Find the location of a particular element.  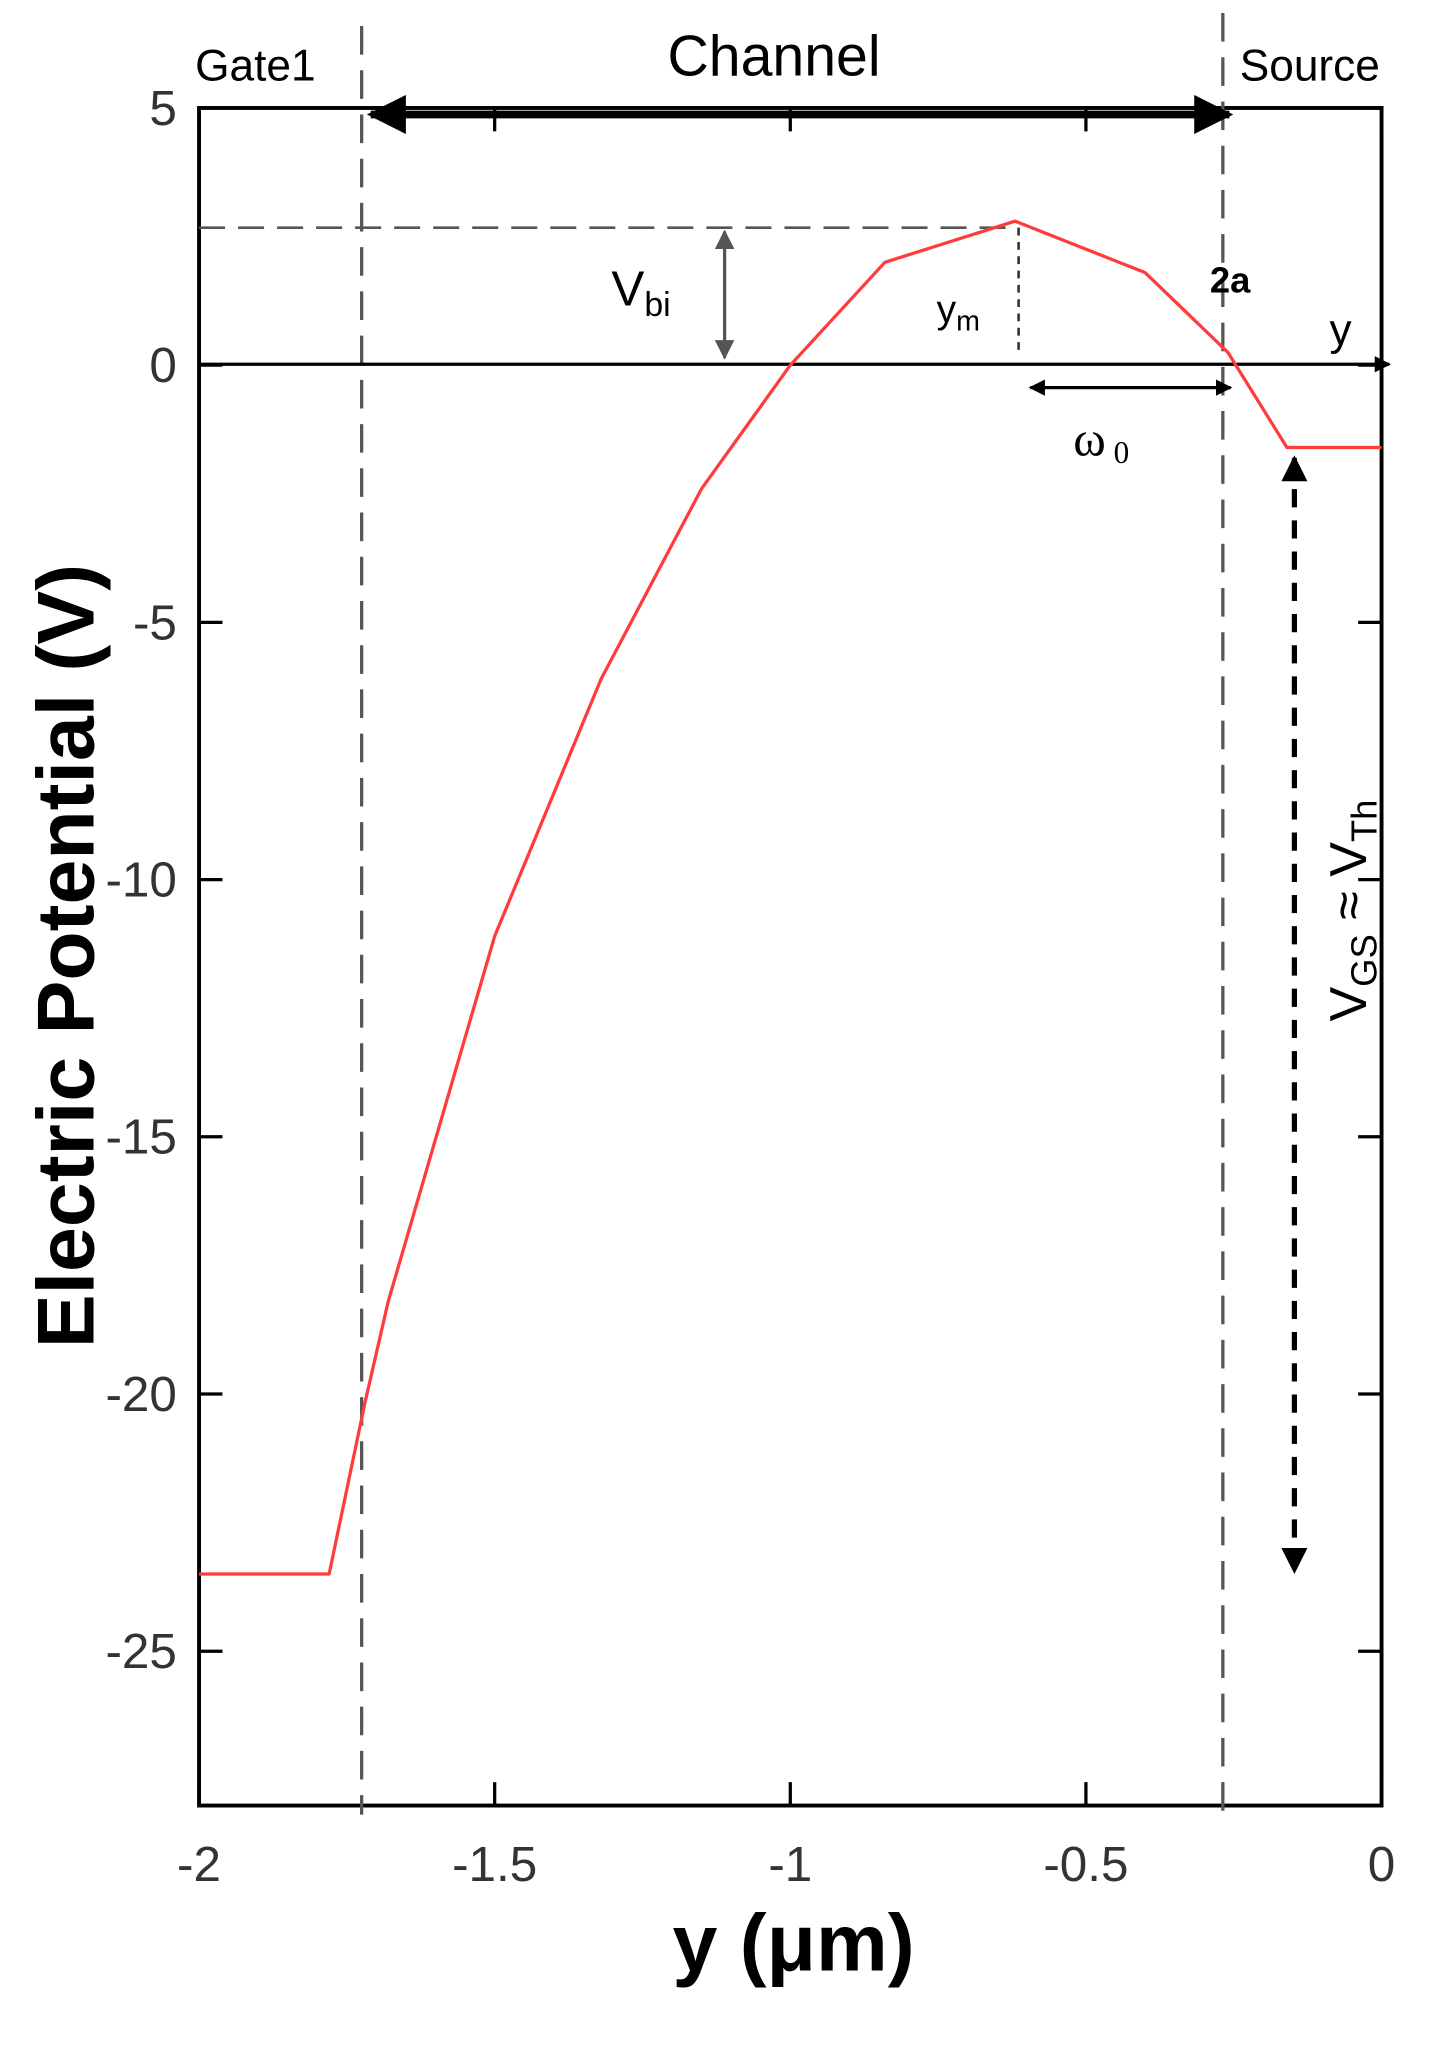

vgs-mid: ≈ is located at coordinates (1349, 905).